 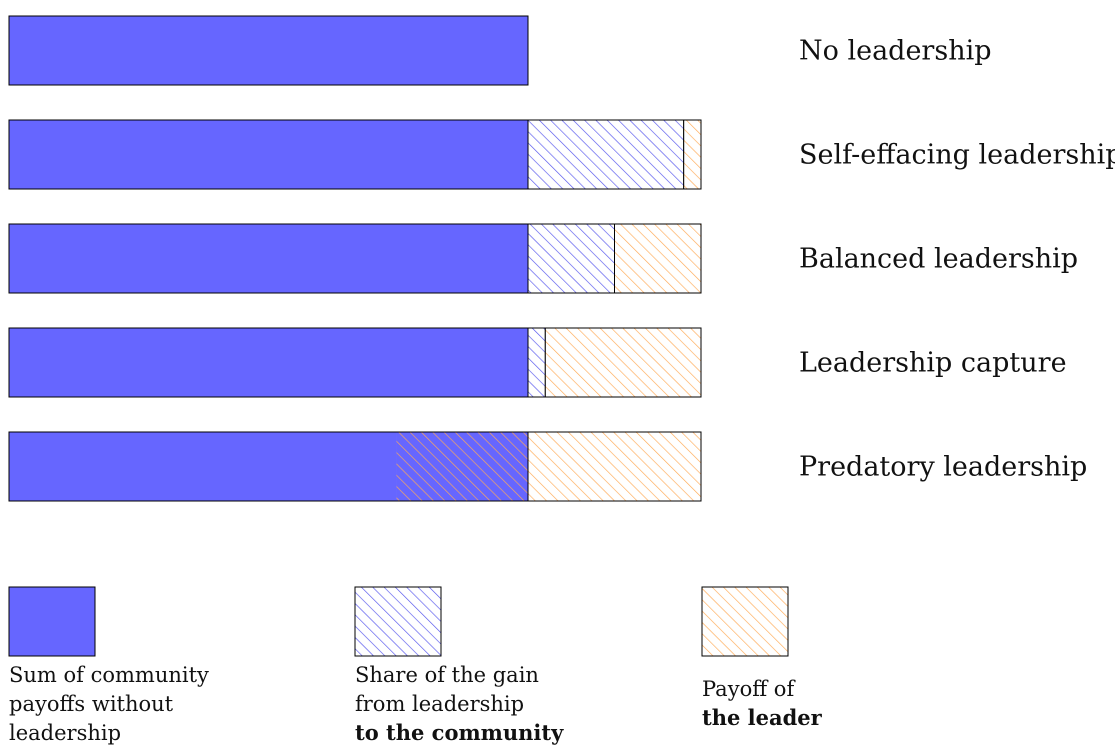 I want to click on row-label: Leadership capture, so click(x=933, y=363).